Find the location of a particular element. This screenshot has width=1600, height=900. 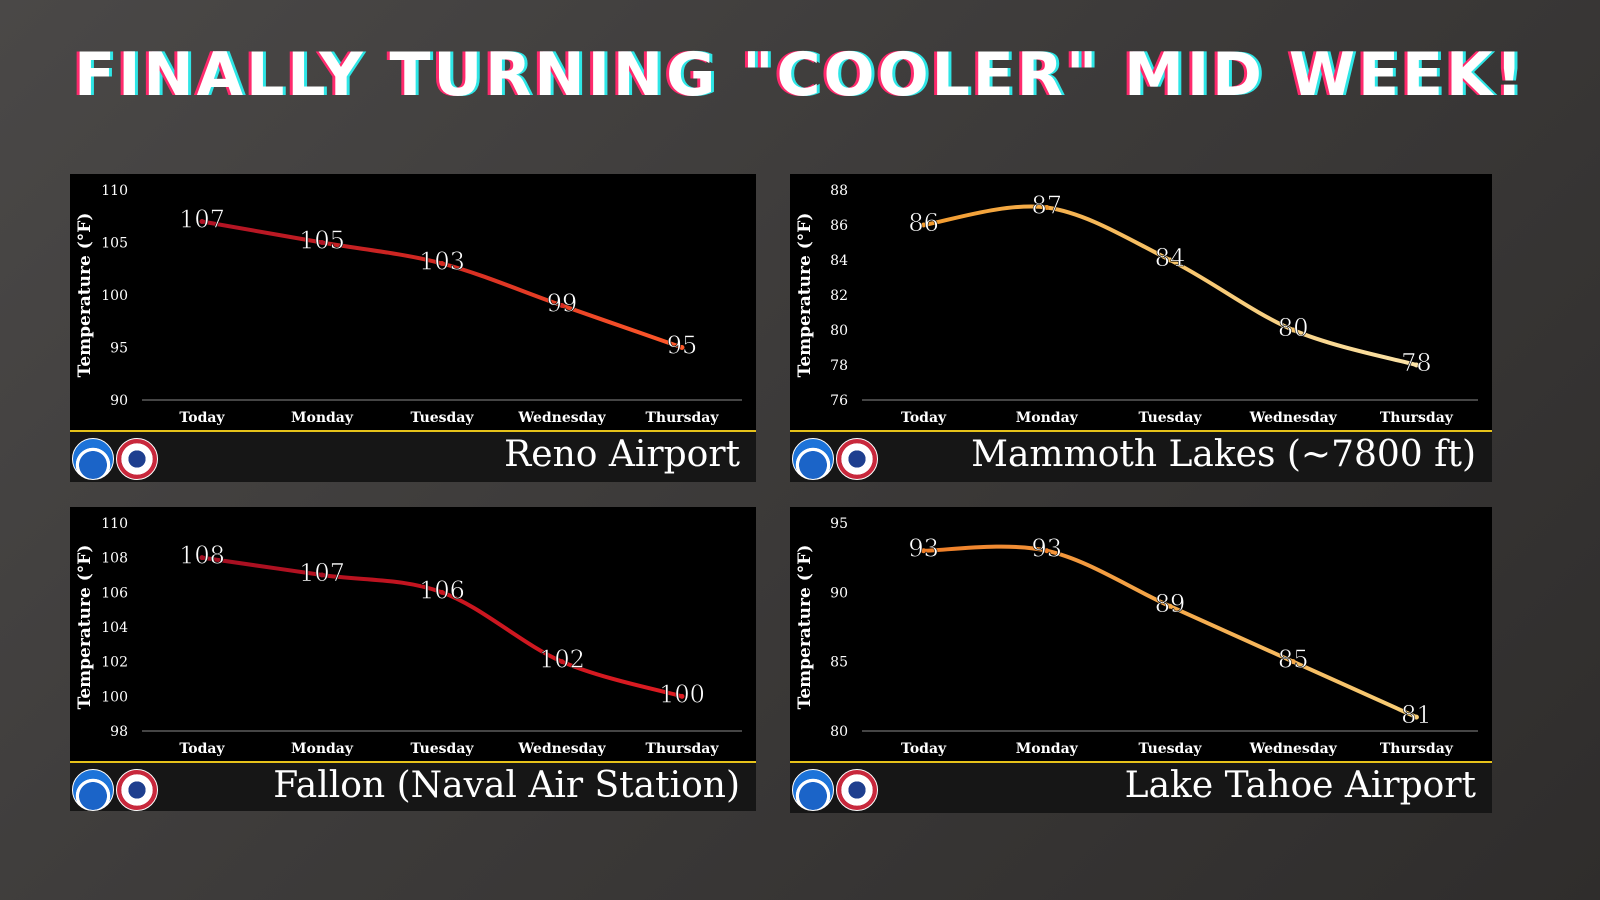

data-label: 84 is located at coordinates (1170, 258).